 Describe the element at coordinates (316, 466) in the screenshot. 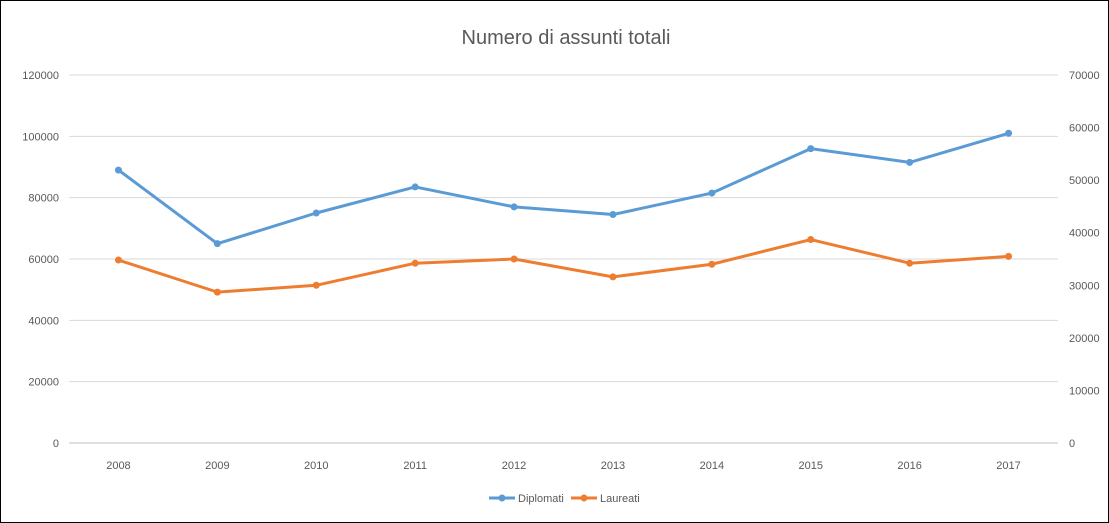

I see `x-tick-label: 2010` at that location.